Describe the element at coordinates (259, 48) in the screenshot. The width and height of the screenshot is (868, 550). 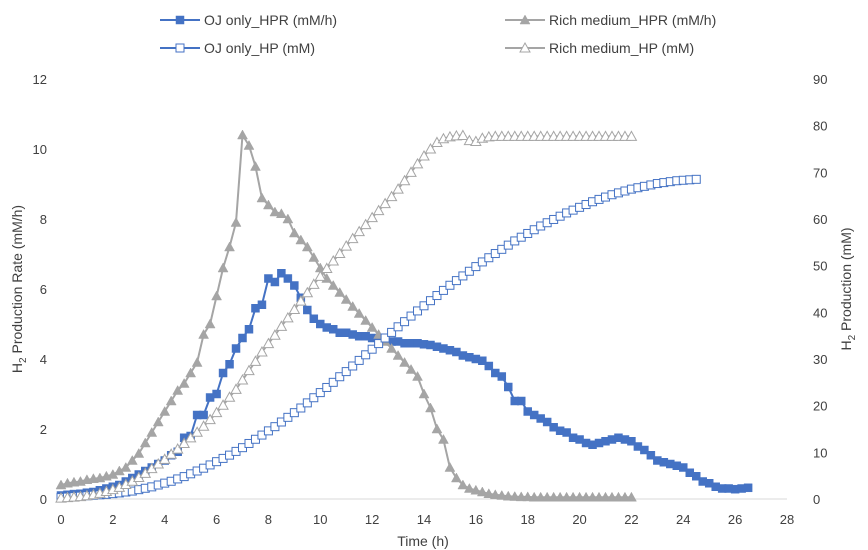
I see `legend-label: OJ only_HP (mM)` at that location.